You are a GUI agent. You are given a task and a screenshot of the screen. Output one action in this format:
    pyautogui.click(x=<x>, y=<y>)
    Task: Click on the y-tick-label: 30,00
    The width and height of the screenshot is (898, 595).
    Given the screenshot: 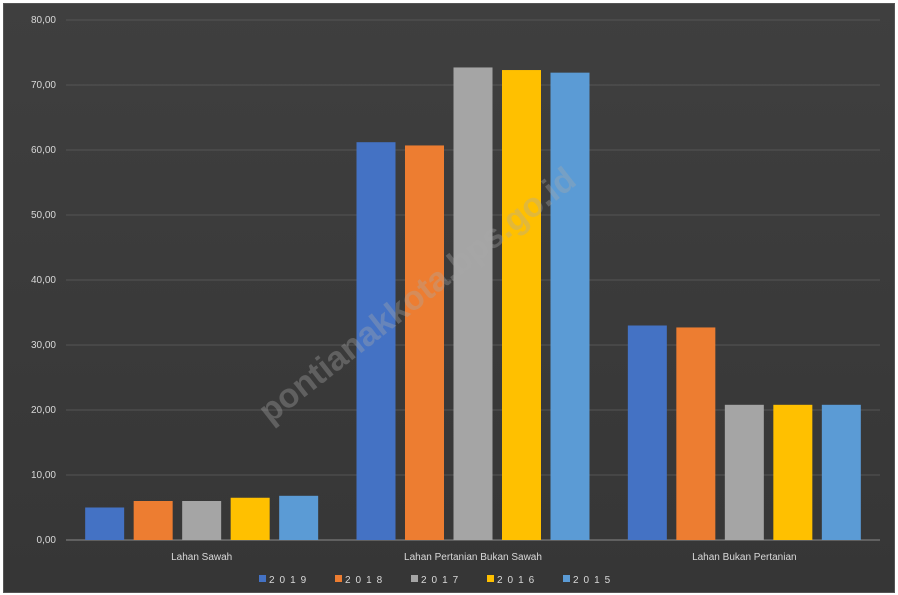 What is the action you would take?
    pyautogui.click(x=43, y=345)
    